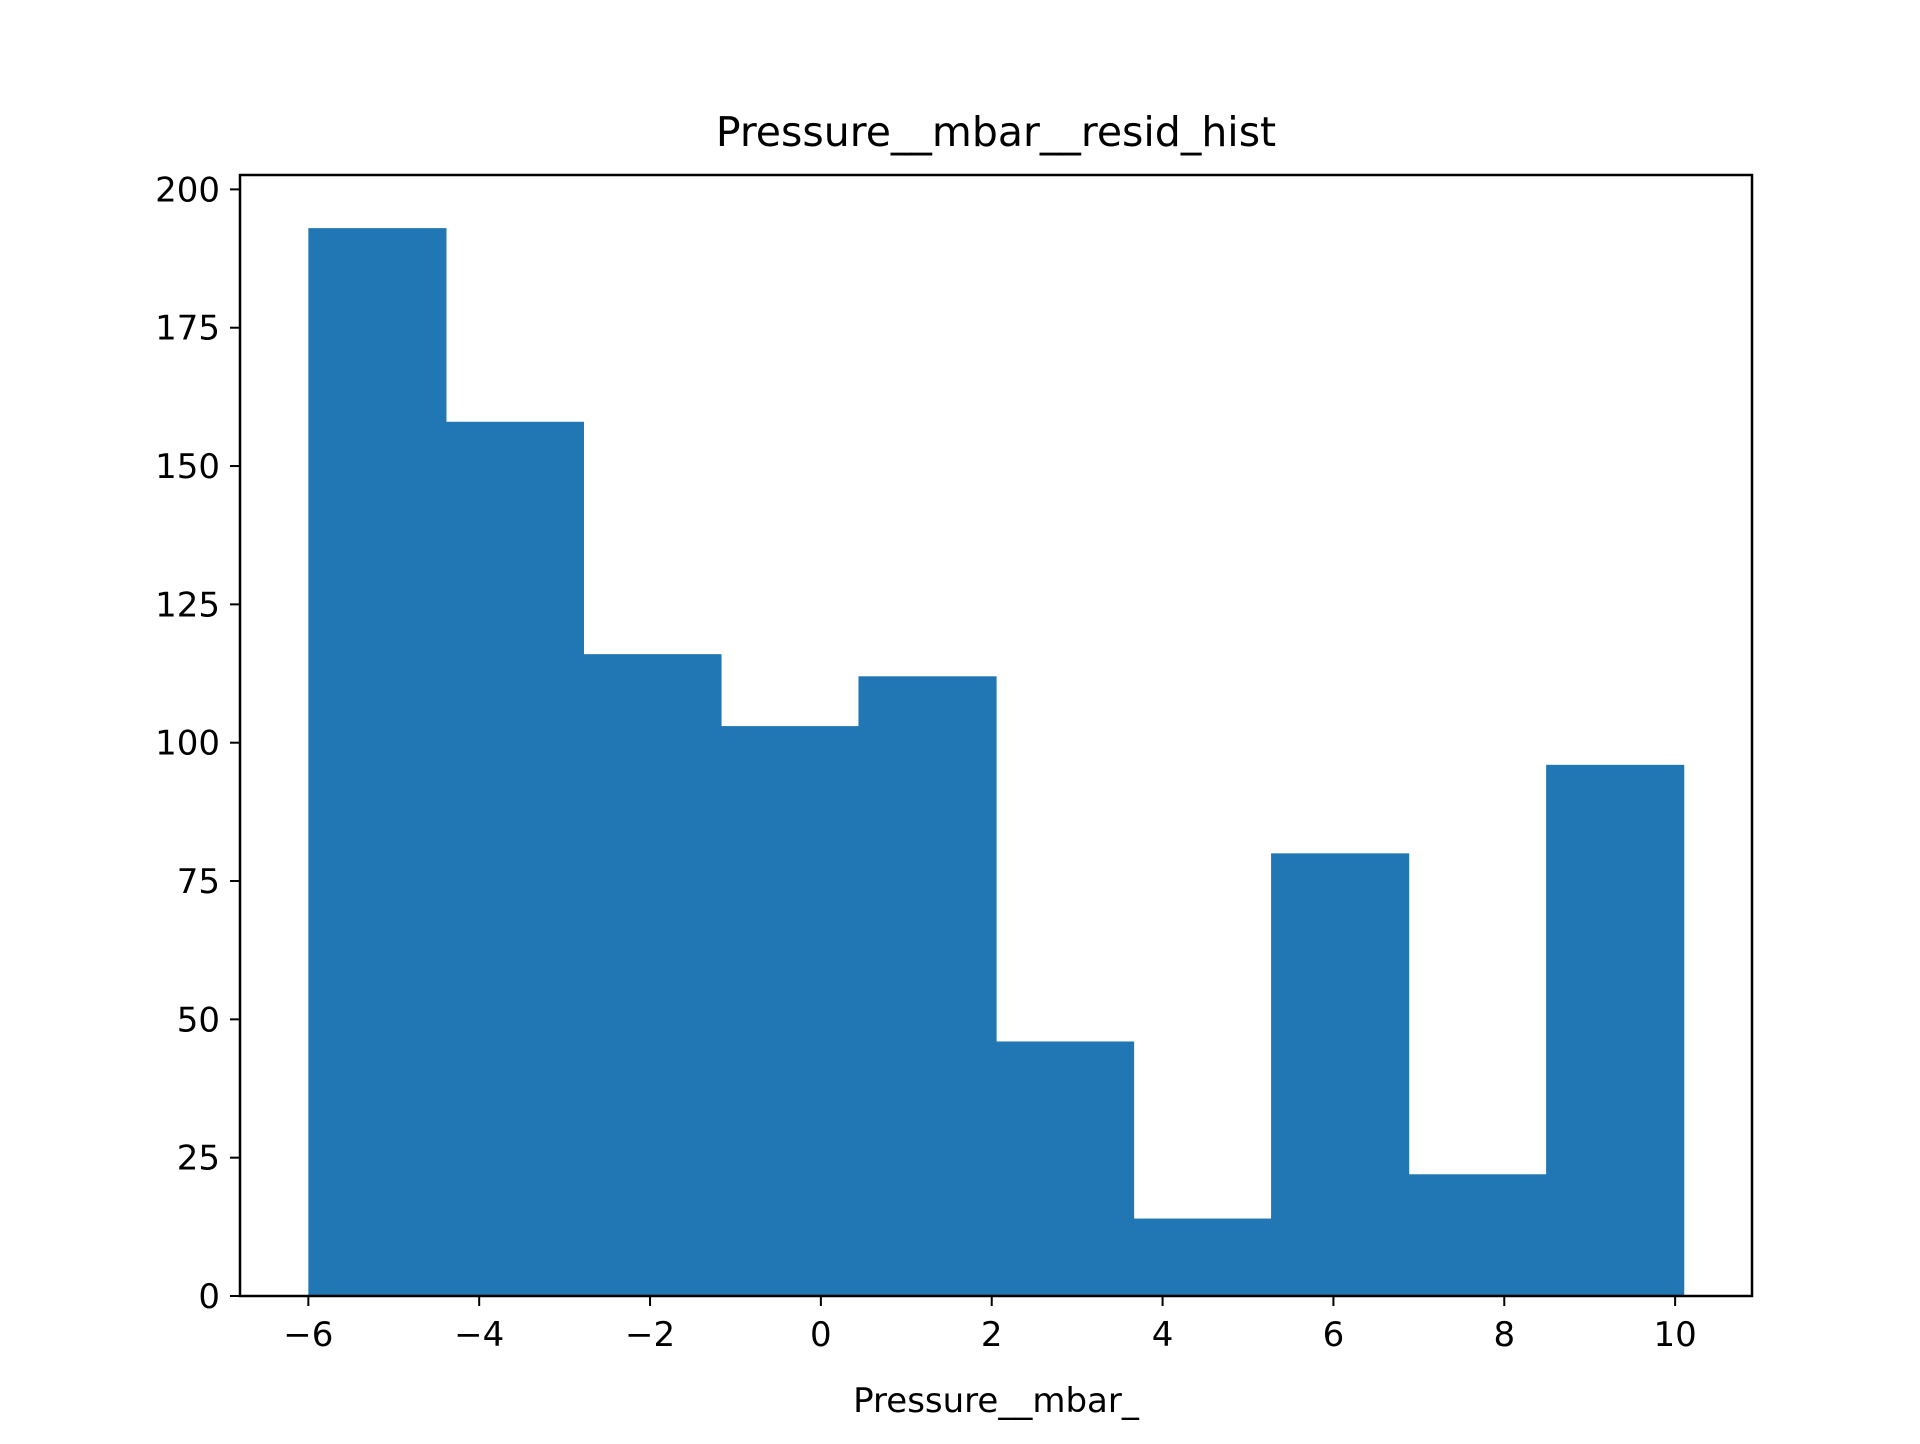  What do you see at coordinates (479, 1335) in the screenshot?
I see `x-tick-label: −4` at bounding box center [479, 1335].